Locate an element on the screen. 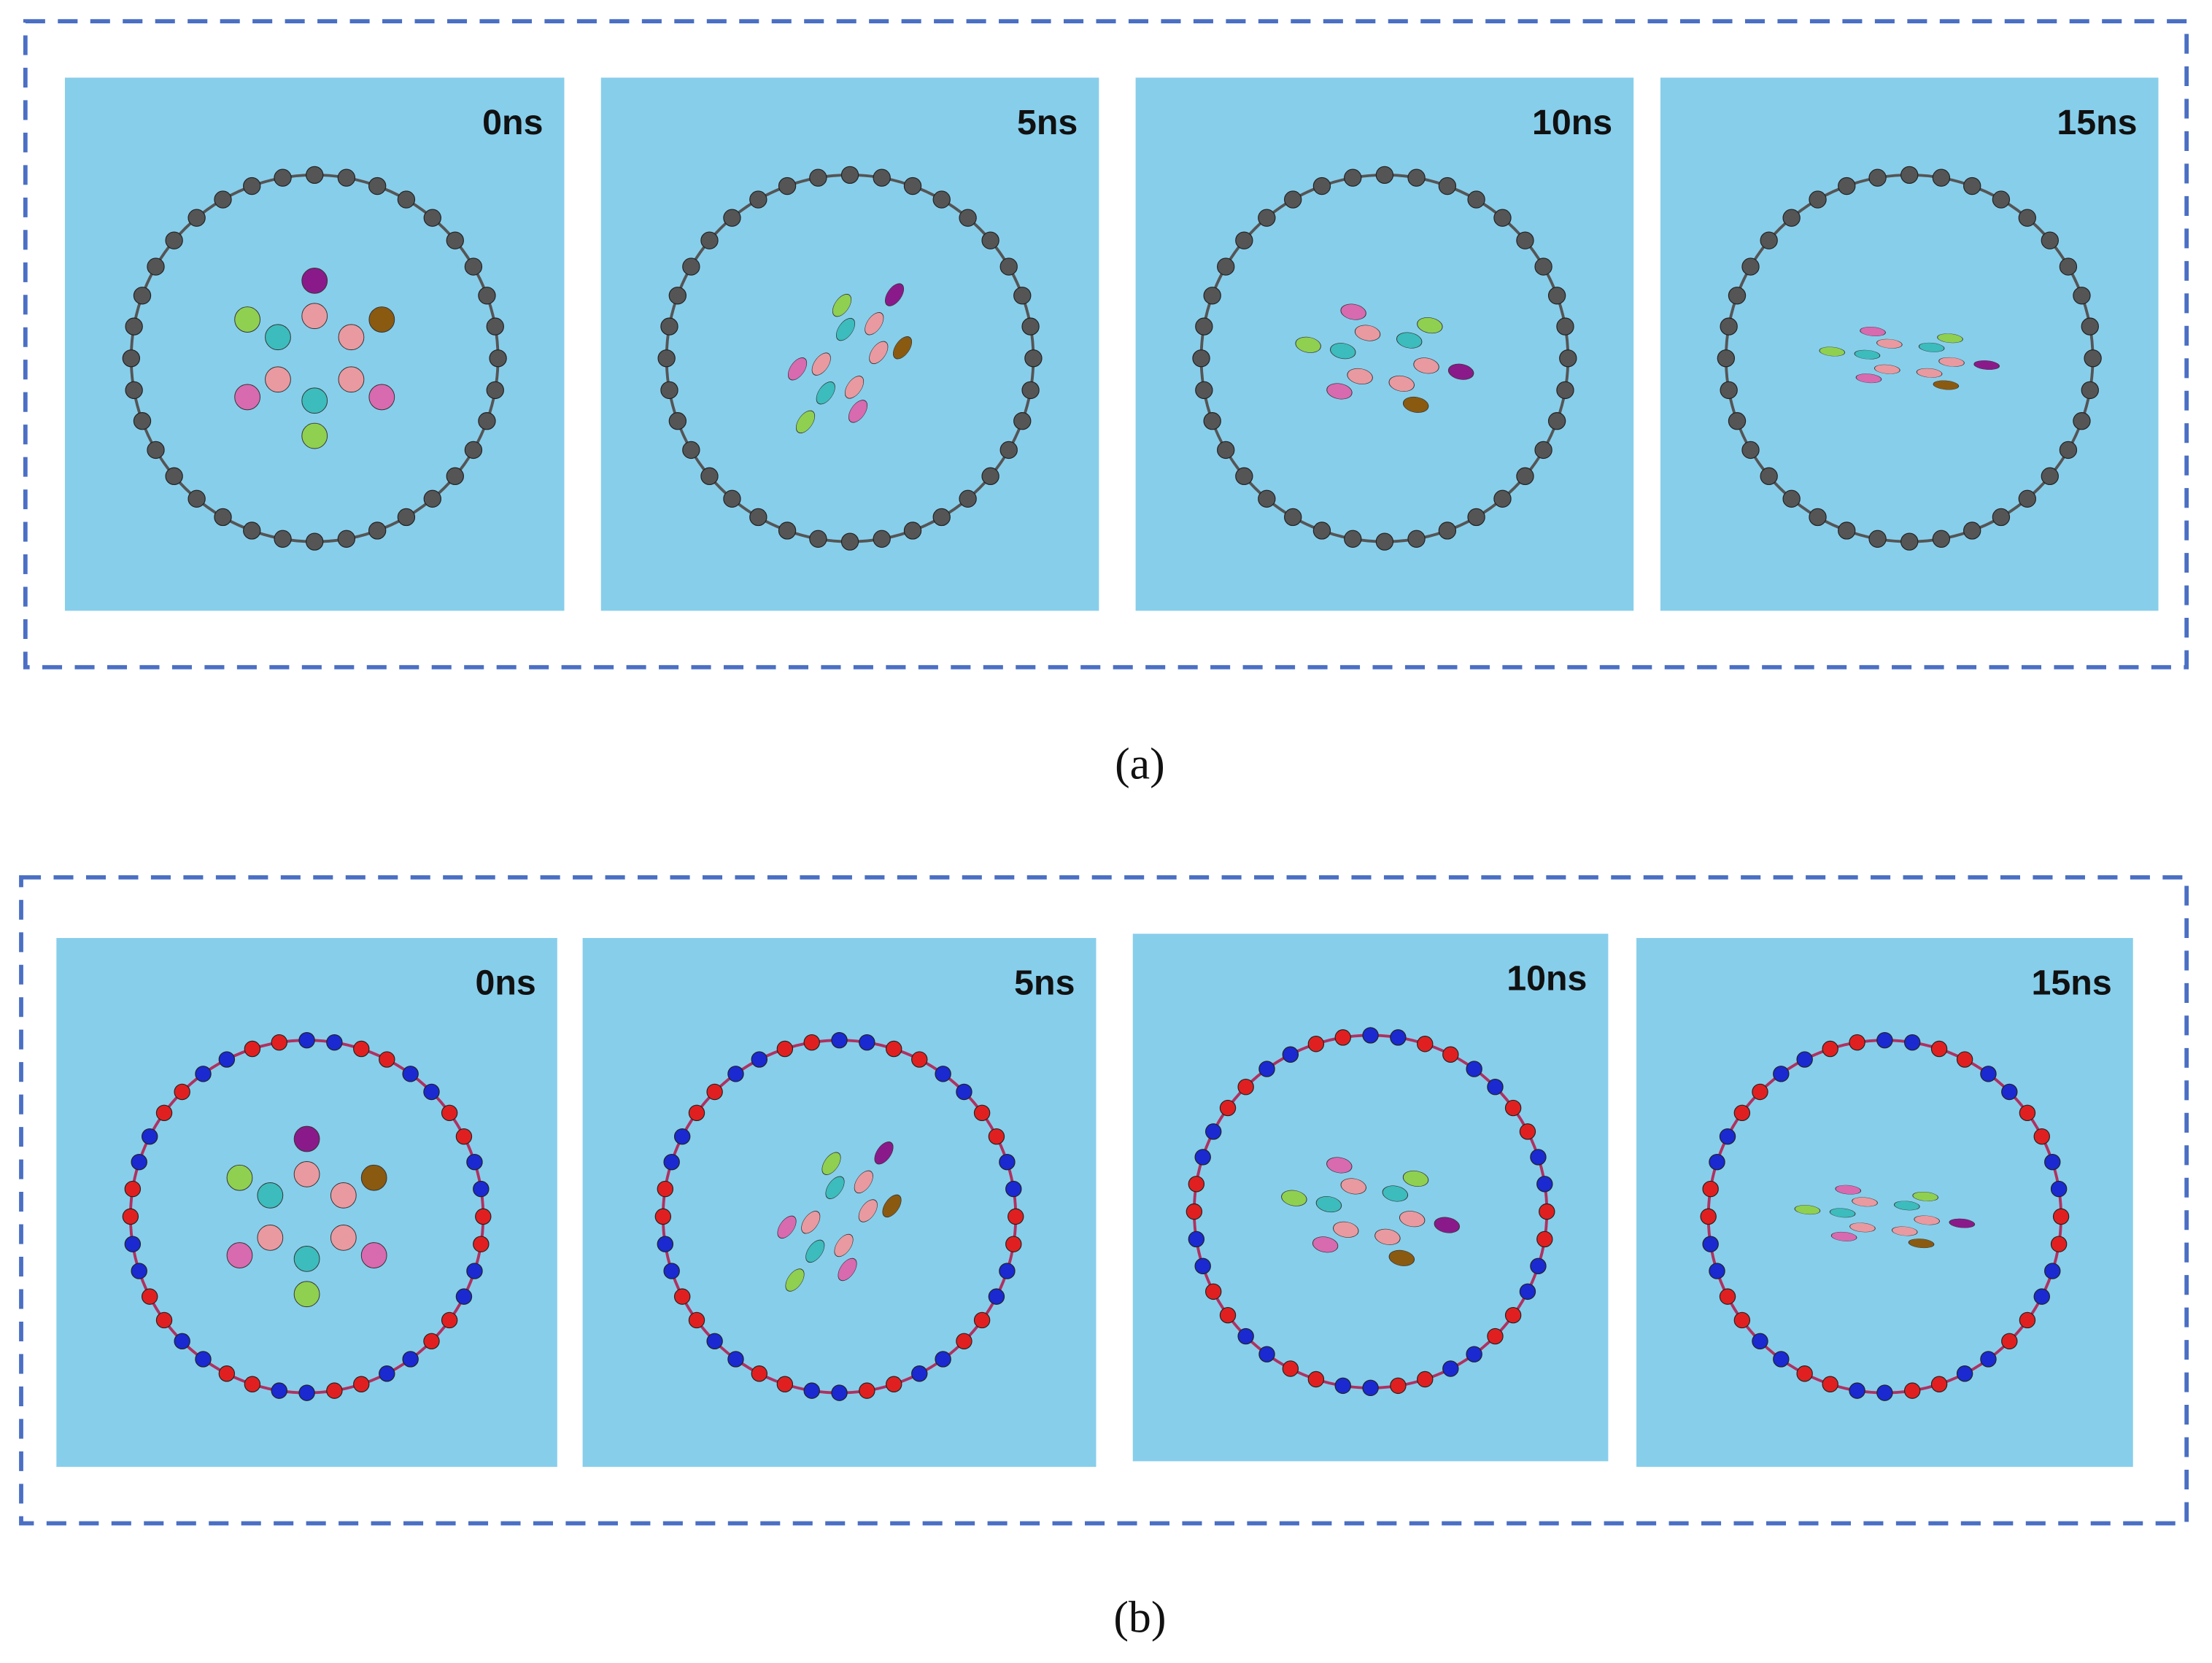 The image size is (2212, 1663). snapshot: 10ns is located at coordinates (1384, 344).